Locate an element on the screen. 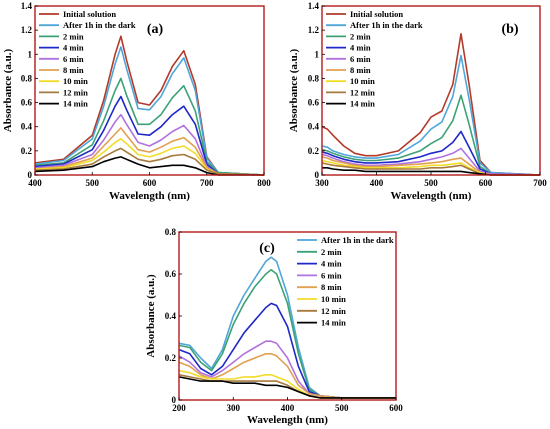 Image resolution: width=550 pixels, height=429 pixels. panel-label: (c) is located at coordinates (267, 248).